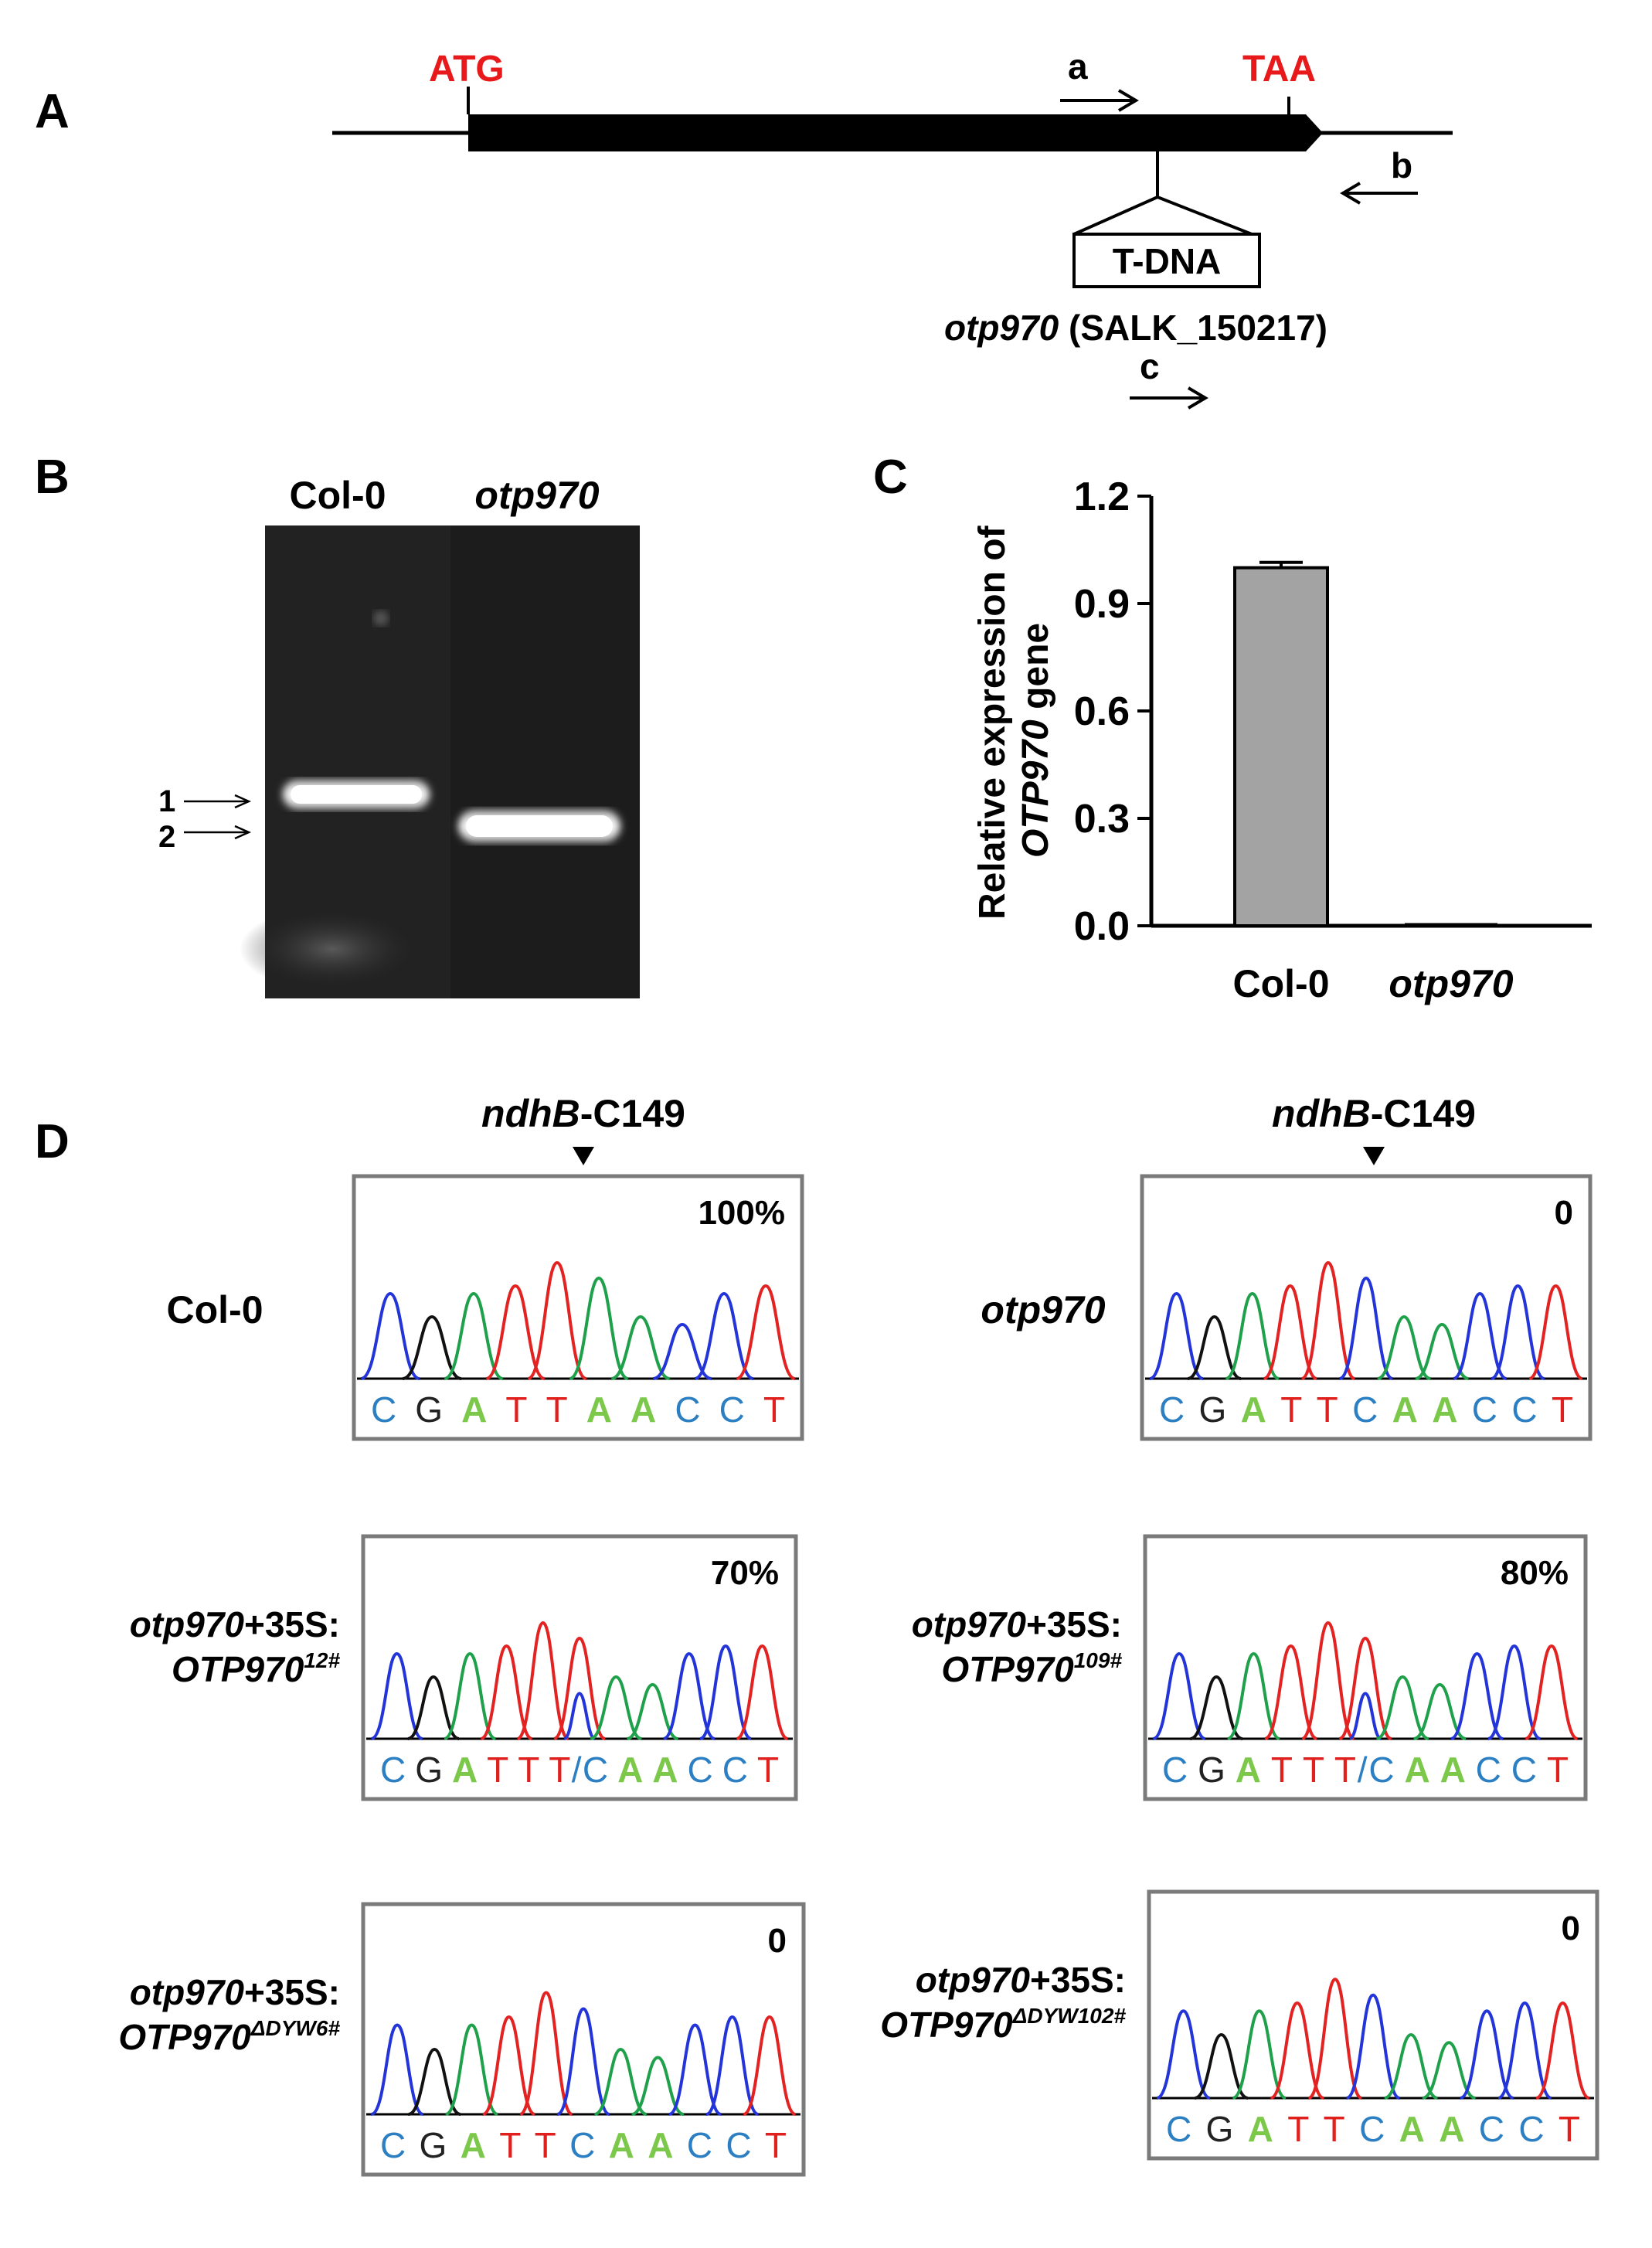 Image resolution: width=1652 pixels, height=2248 pixels. I want to click on genotype-label: Col-0, so click(215, 1309).